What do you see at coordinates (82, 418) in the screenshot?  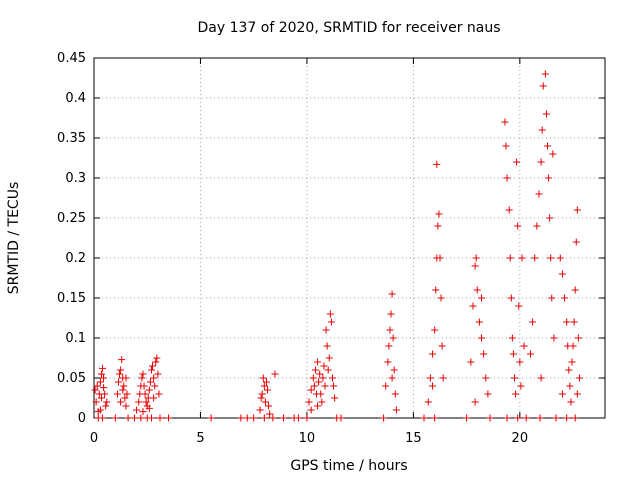 I see `y-tick-label: 0` at bounding box center [82, 418].